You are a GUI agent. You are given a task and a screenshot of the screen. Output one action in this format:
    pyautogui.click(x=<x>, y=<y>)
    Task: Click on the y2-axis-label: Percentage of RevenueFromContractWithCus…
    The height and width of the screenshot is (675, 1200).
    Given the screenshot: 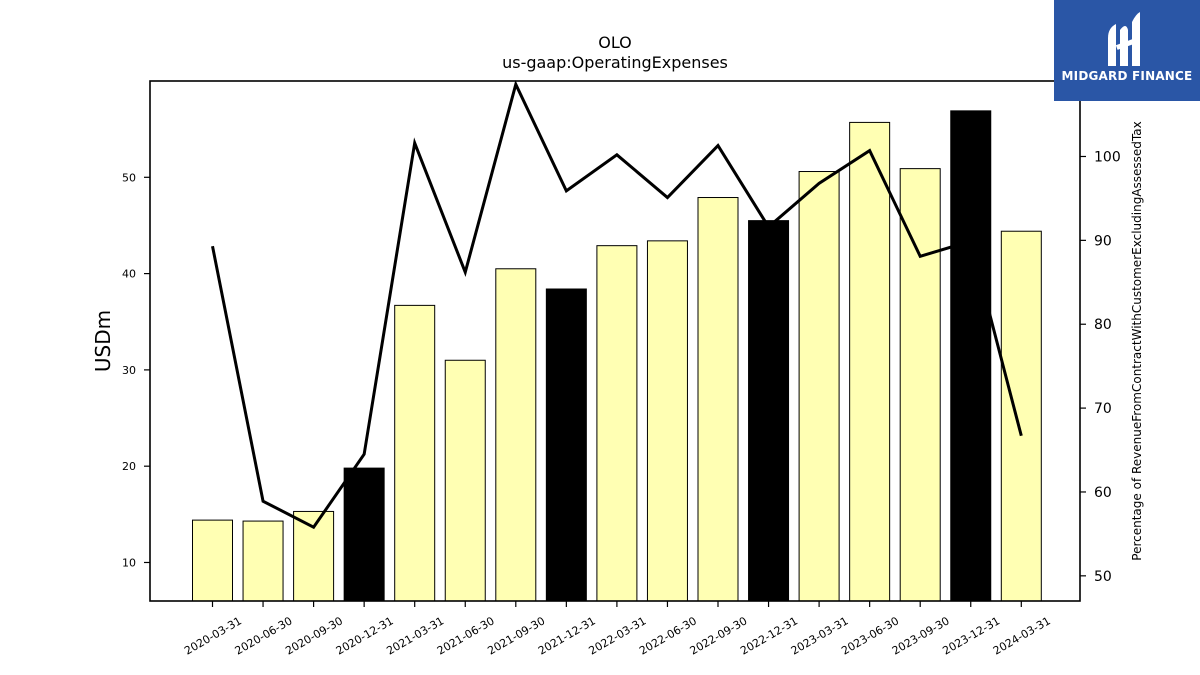 What is the action you would take?
    pyautogui.click(x=1137, y=340)
    